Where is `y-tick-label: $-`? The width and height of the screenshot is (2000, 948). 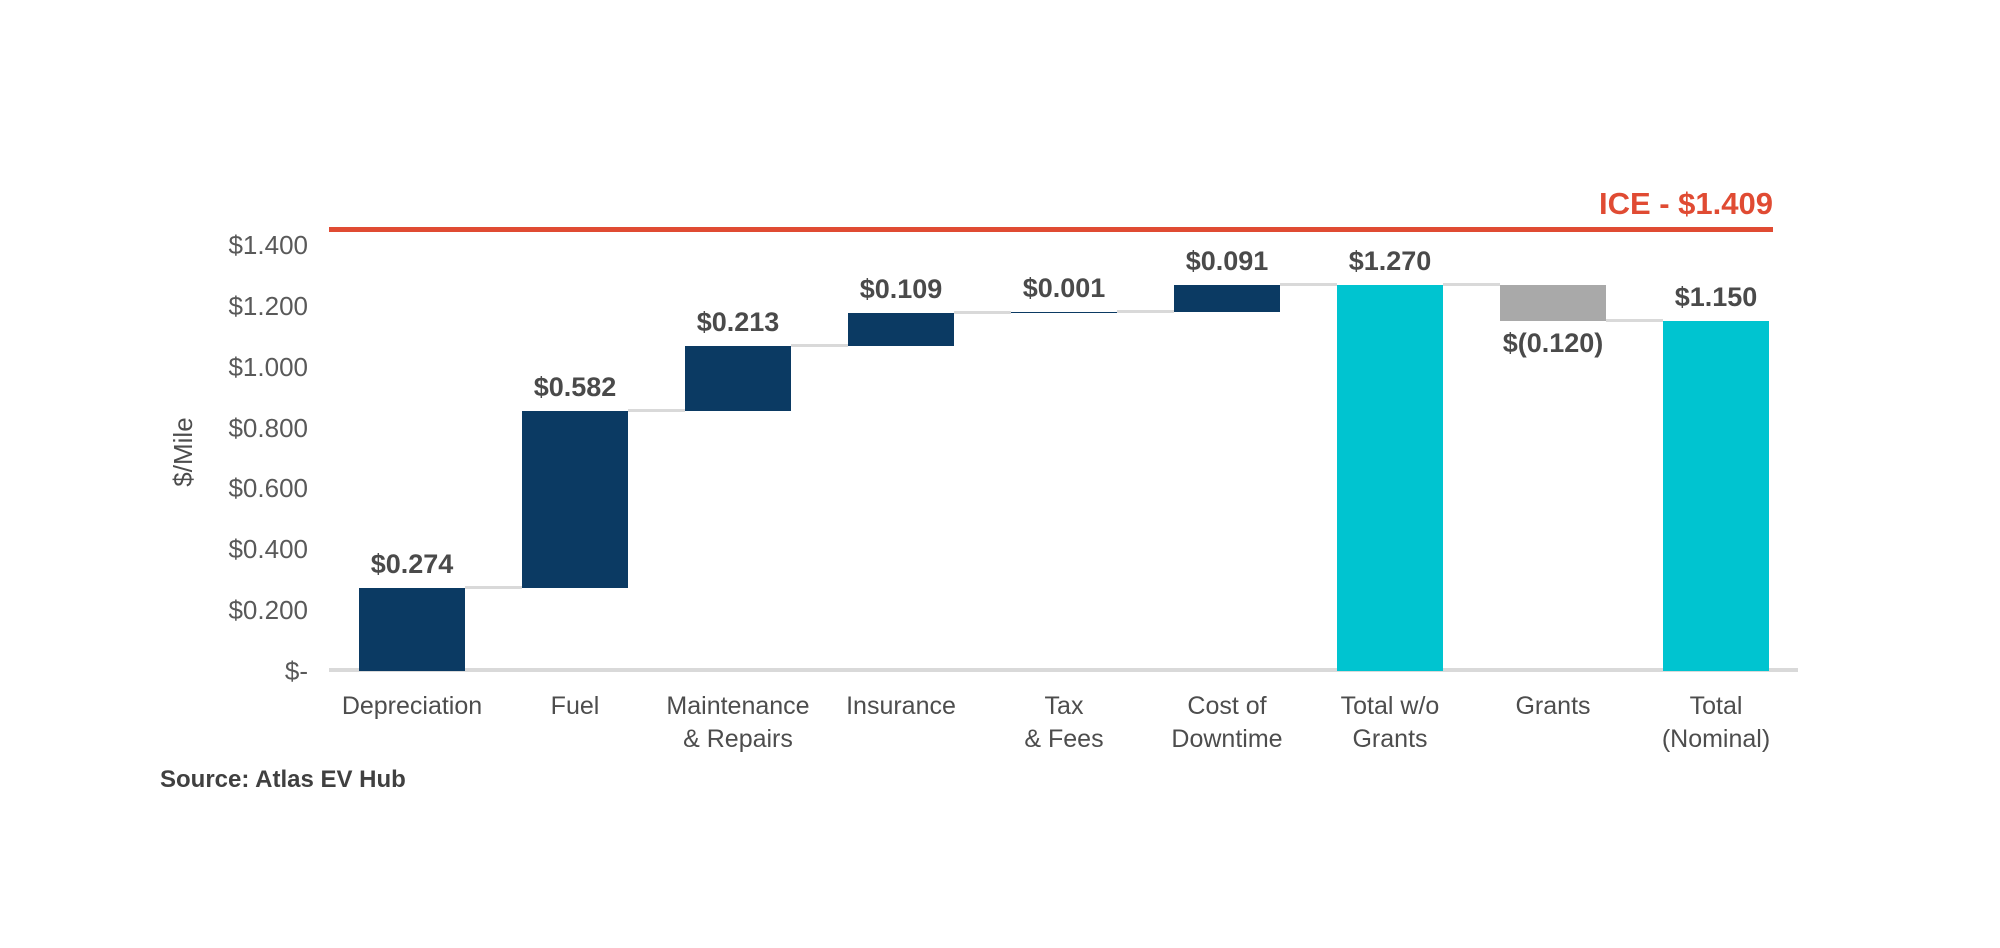
y-tick-label: $- is located at coordinates (296, 671).